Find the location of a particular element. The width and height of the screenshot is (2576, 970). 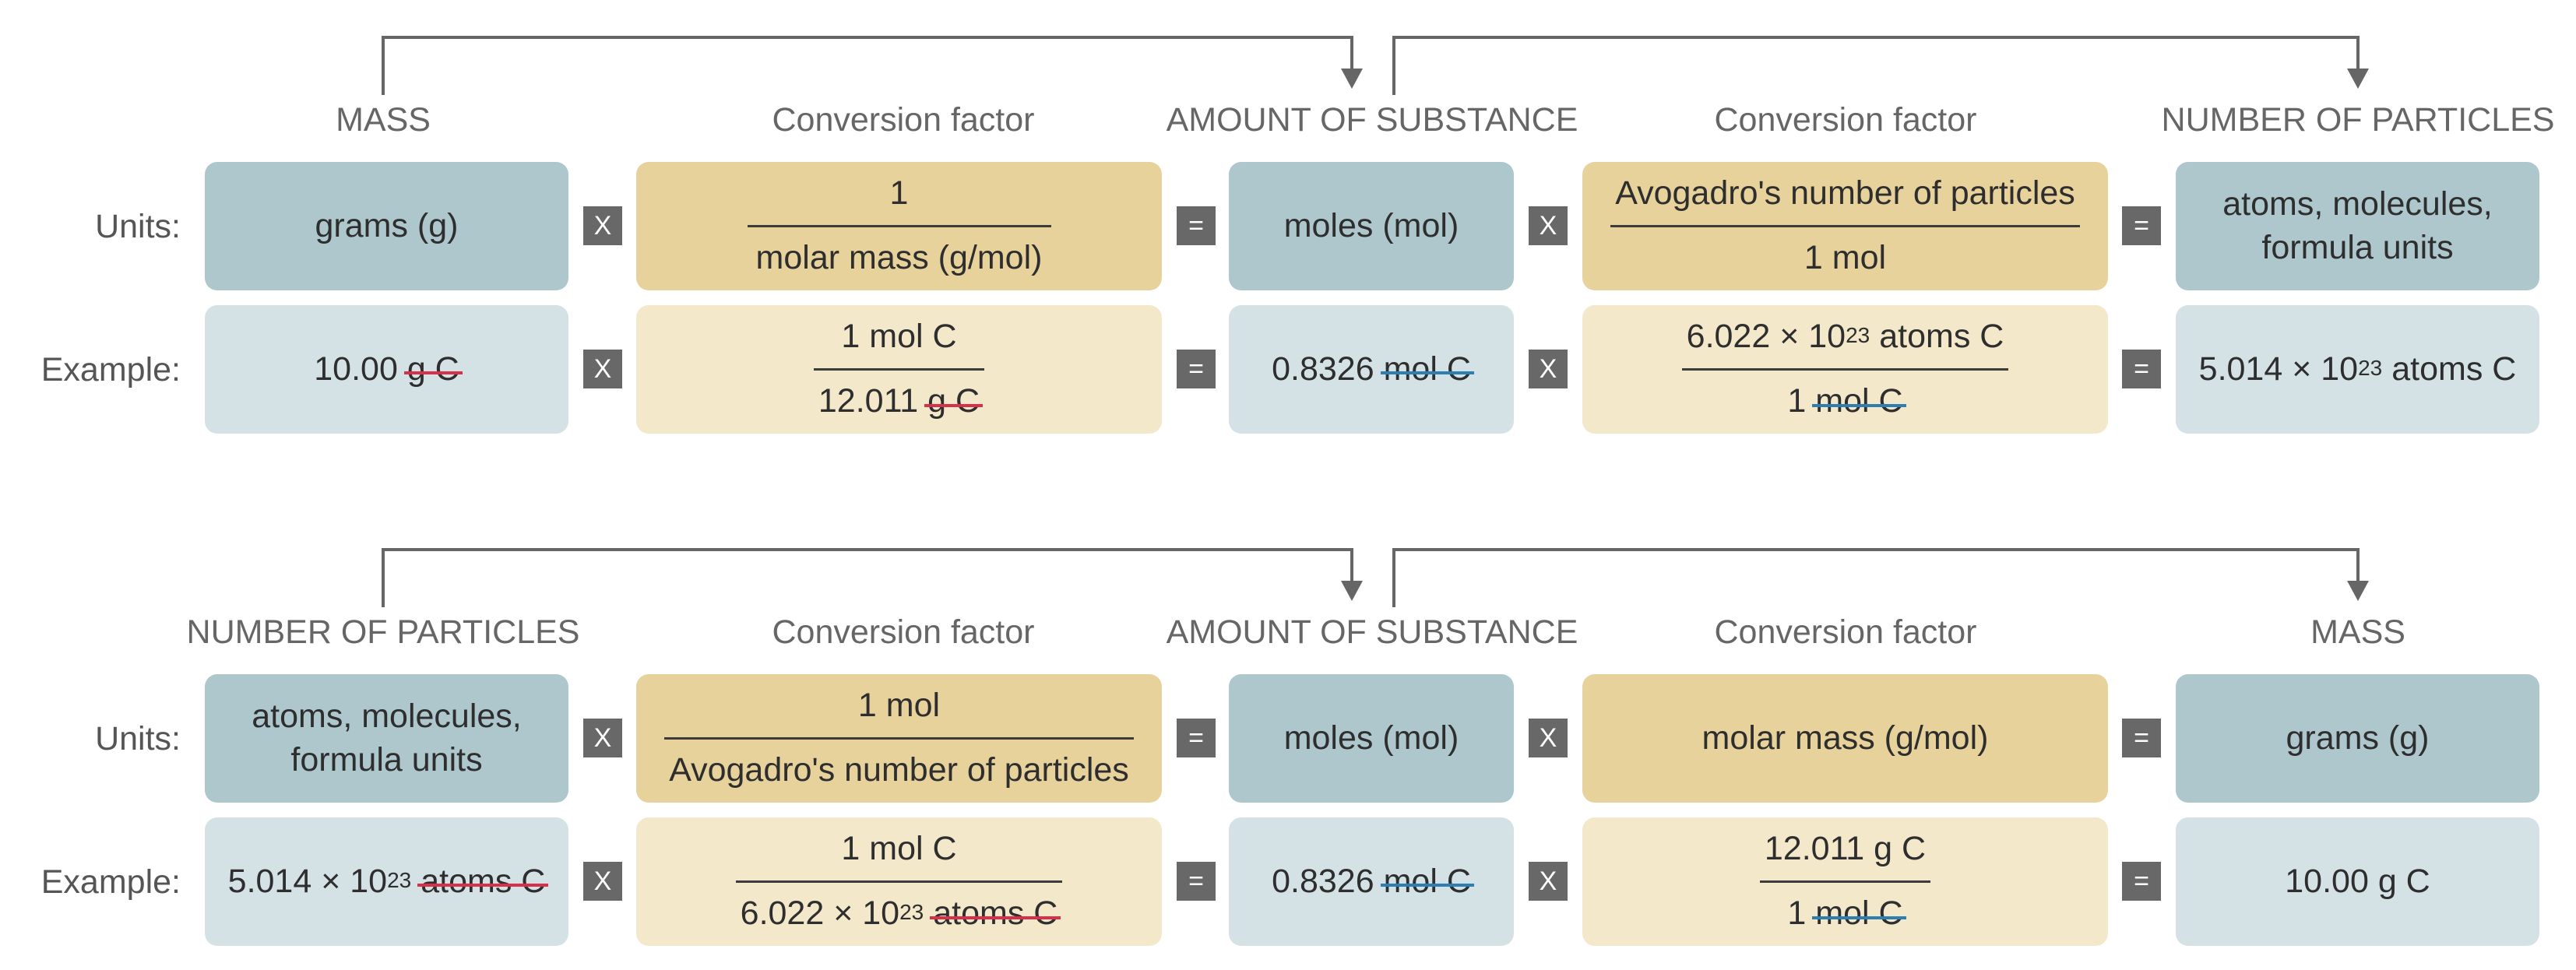

units-conversion-factor-1-box: 1 mol Avogadro's number of particles is located at coordinates (899, 738).